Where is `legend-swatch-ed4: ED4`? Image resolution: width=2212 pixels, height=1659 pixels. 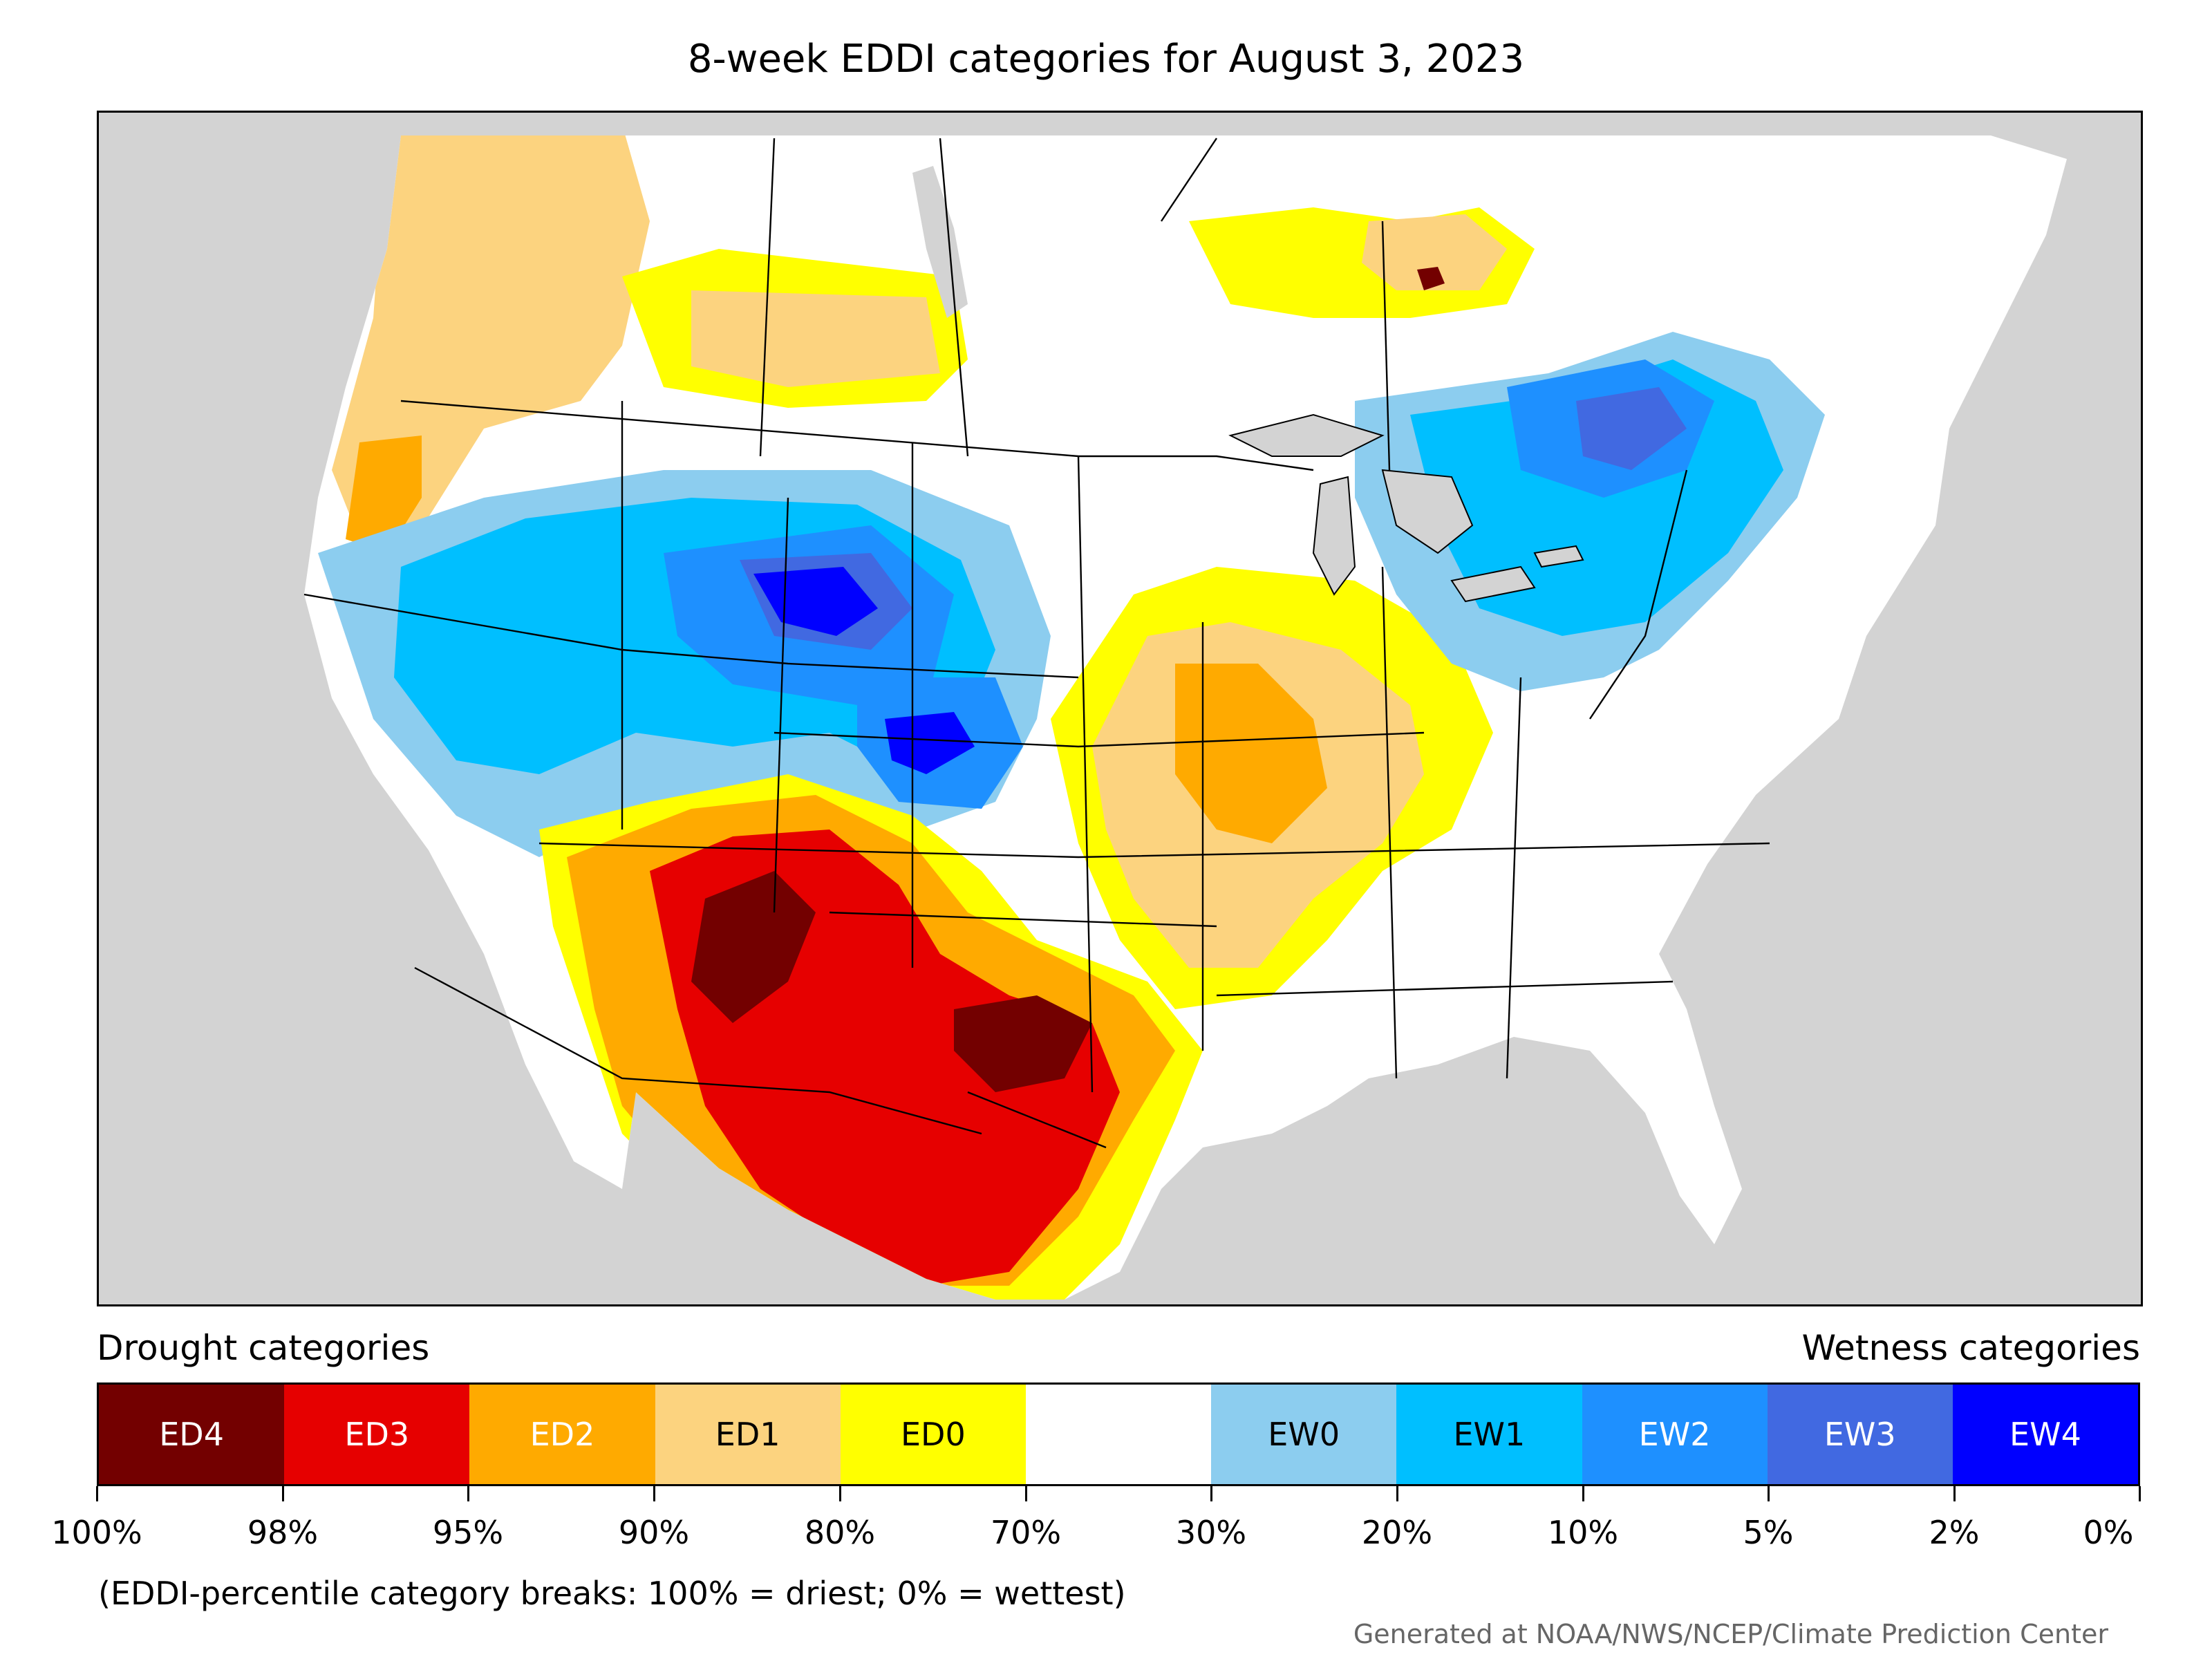
legend-swatch-ed4: ED4 is located at coordinates (192, 1434).